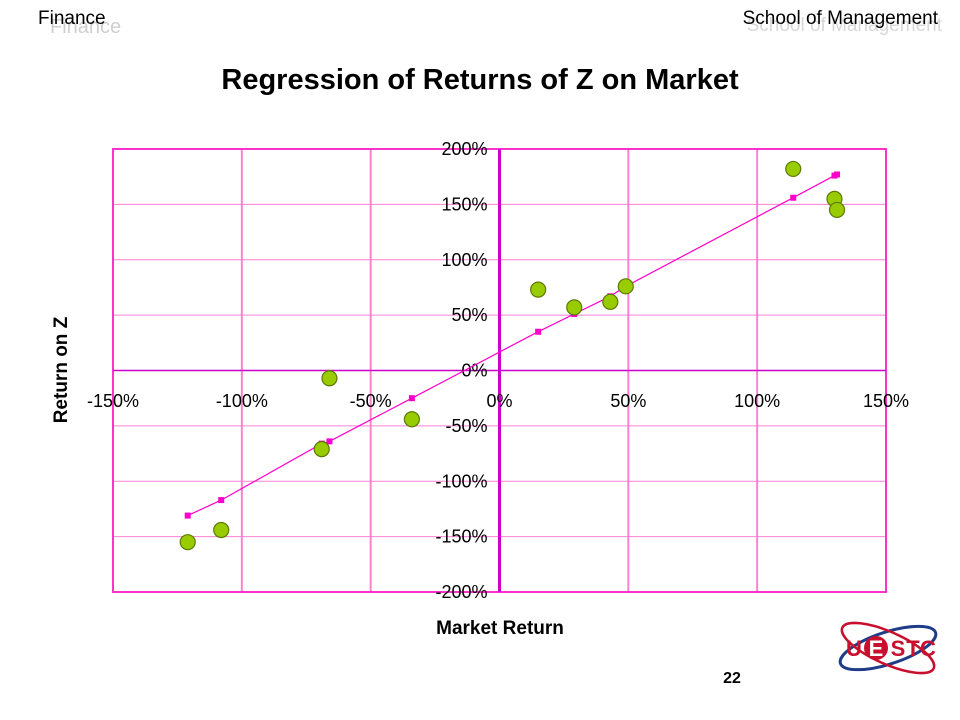  Describe the element at coordinates (461, 537) in the screenshot. I see `y-tick-label: -150%` at that location.